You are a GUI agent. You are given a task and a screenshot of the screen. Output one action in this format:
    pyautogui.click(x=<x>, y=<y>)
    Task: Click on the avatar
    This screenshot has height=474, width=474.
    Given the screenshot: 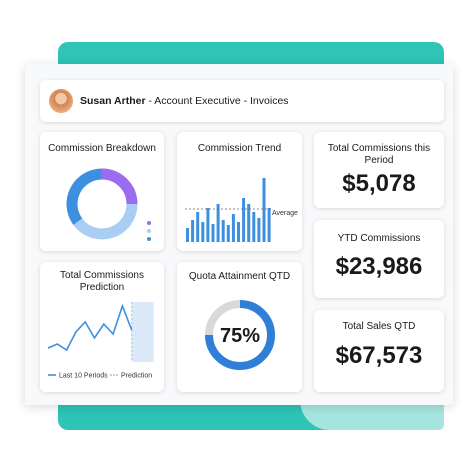 What is the action you would take?
    pyautogui.click(x=61, y=101)
    